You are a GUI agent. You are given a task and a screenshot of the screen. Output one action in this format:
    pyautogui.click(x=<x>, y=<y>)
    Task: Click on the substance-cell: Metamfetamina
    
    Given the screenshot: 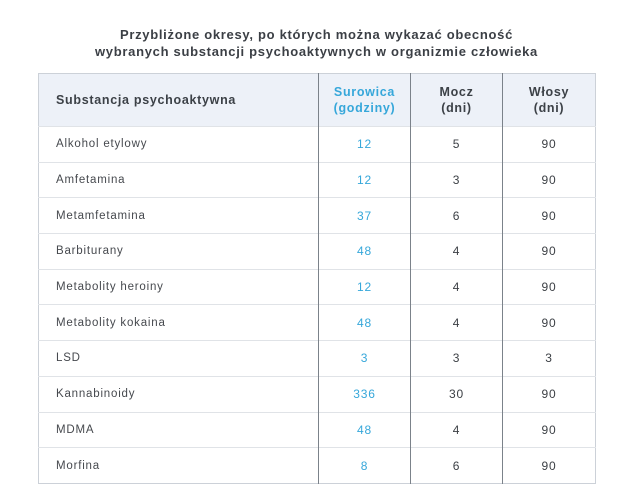 What is the action you would take?
    pyautogui.click(x=178, y=215)
    